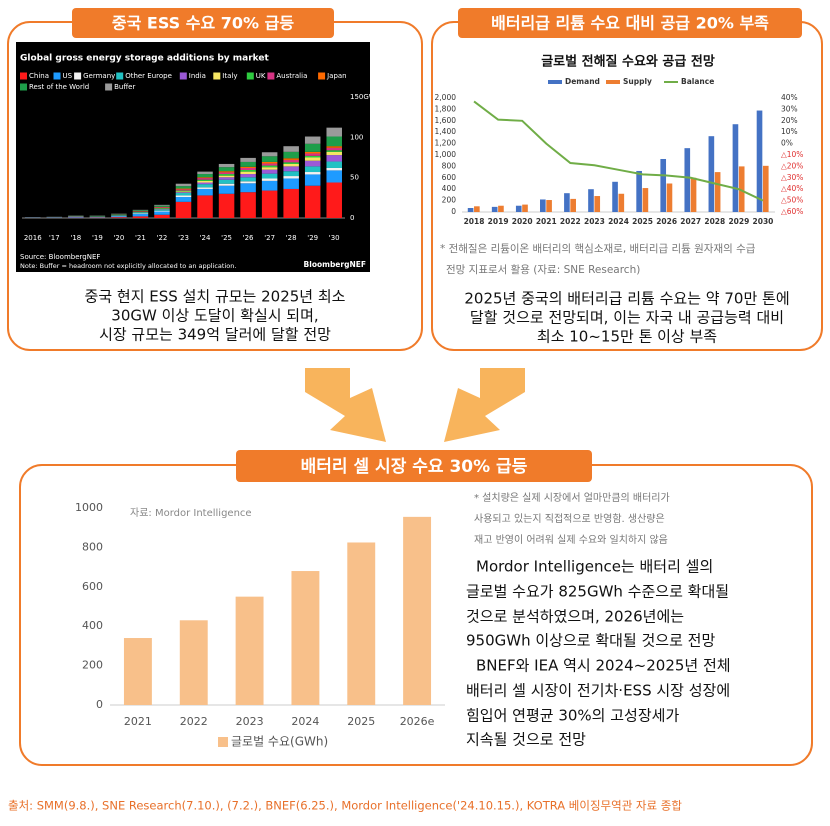 Image resolution: width=830 pixels, height=826 pixels. I want to click on chart-source: Source: BloombergNEF, so click(60, 257).